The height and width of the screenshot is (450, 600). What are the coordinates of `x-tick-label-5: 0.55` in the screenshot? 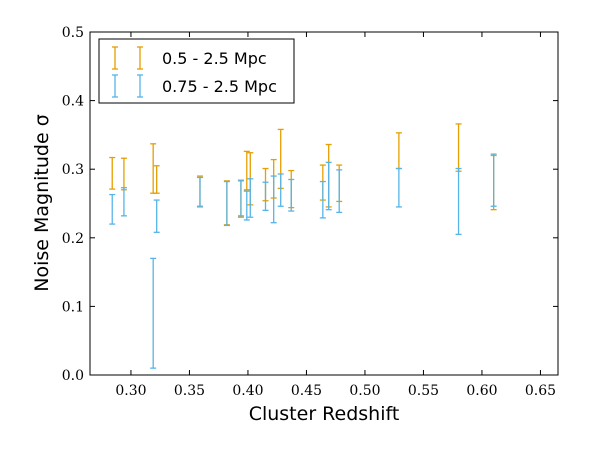 It's located at (423, 391).